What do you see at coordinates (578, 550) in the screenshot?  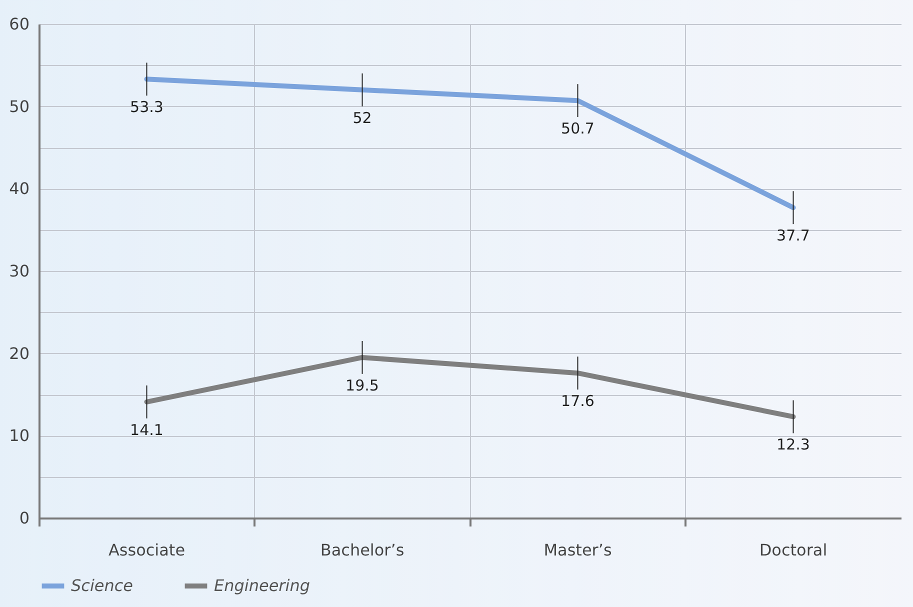 I see `x-tick-label: Master’s` at bounding box center [578, 550].